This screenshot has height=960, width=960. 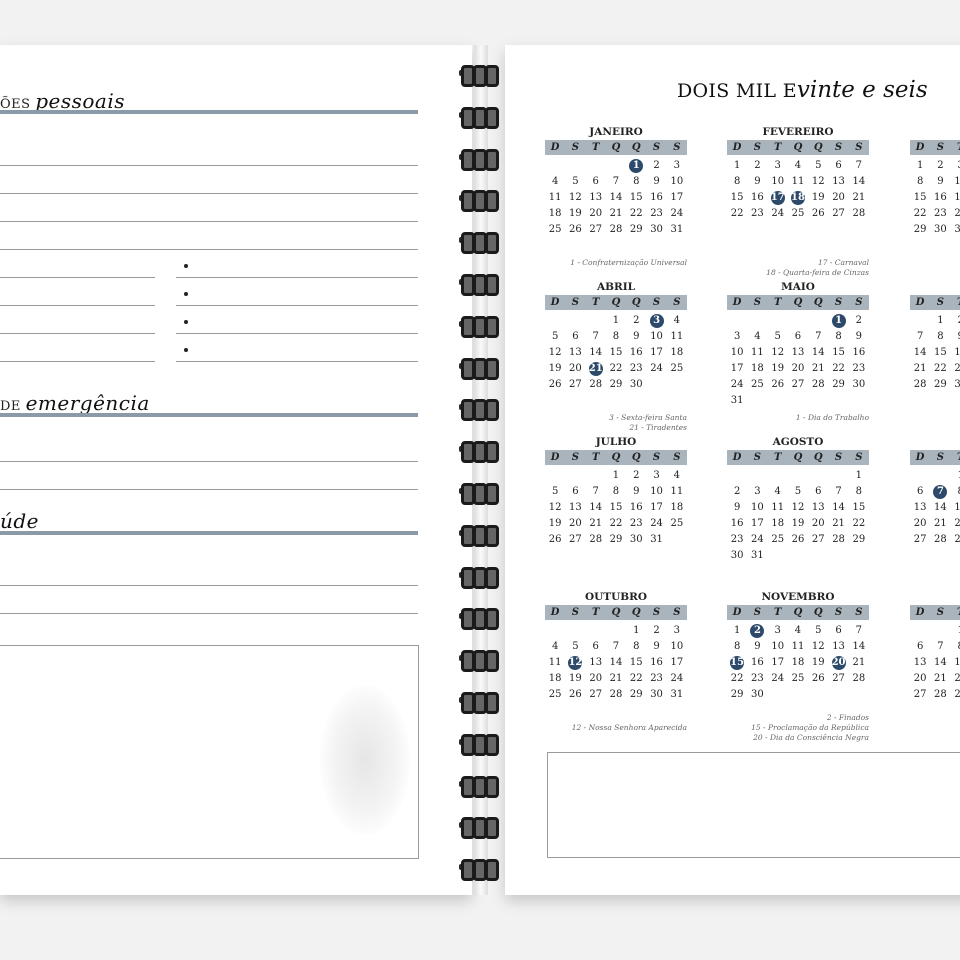 I want to click on month-name: D, so click(x=935, y=598).